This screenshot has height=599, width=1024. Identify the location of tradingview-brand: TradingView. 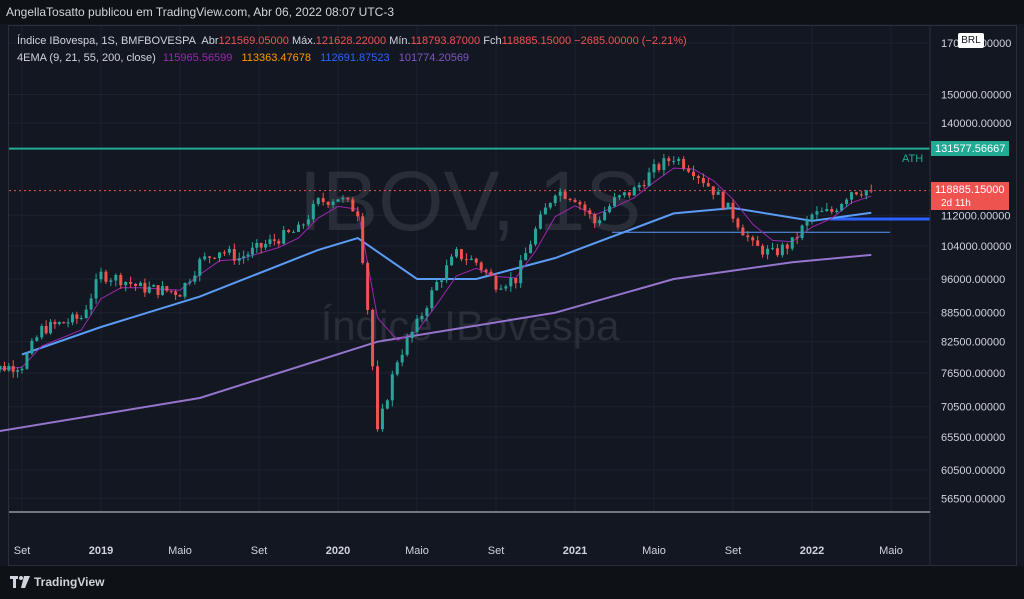
(69, 582).